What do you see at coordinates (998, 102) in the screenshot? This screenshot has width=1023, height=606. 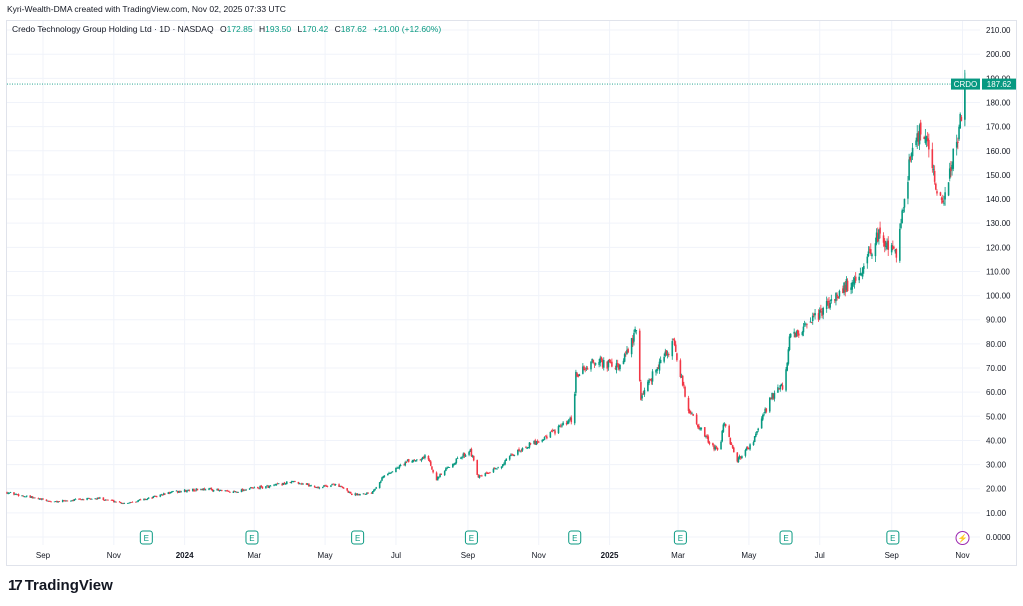 I see `price-tick-label: 180.00` at bounding box center [998, 102].